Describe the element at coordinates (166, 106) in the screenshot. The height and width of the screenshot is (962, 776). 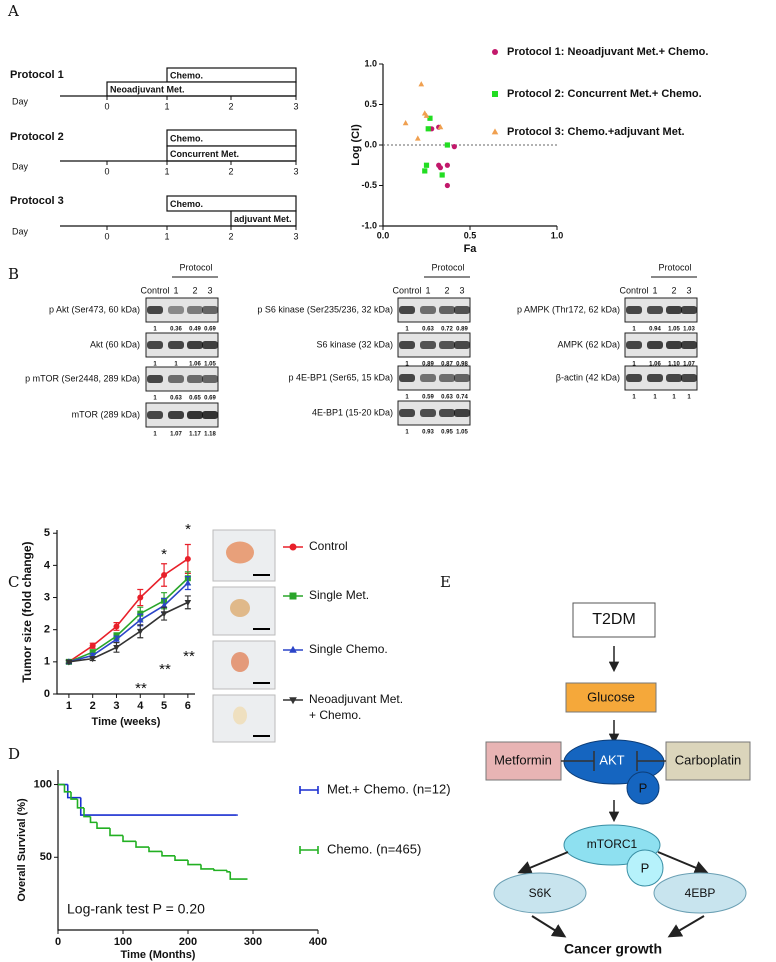
I see `day-tick-label: 1` at that location.